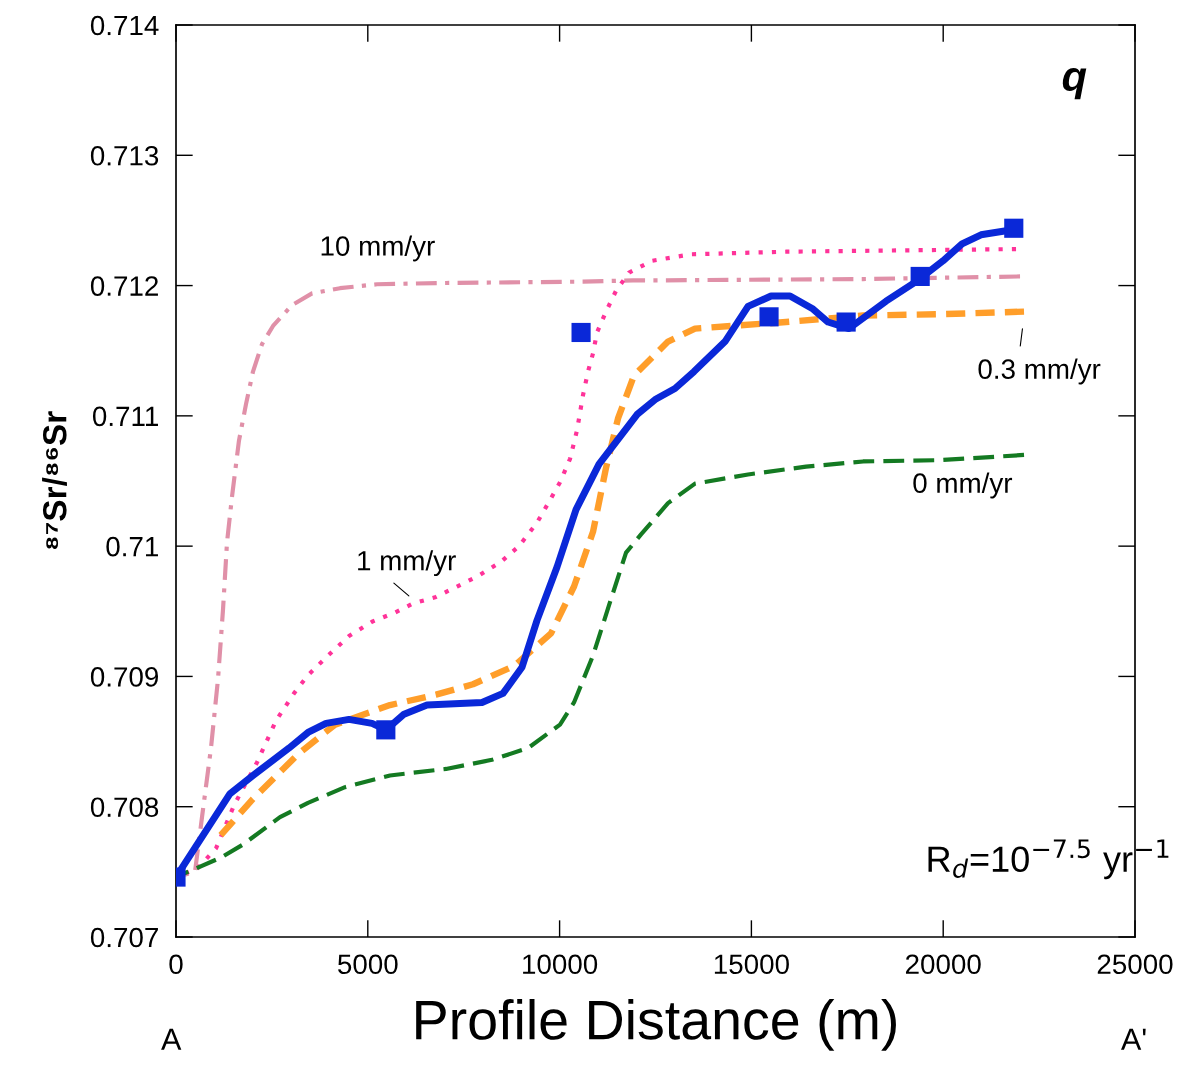 Image resolution: width=1185 pixels, height=1067 pixels. What do you see at coordinates (560, 964) in the screenshot?
I see `x-tick-label: 10000` at bounding box center [560, 964].